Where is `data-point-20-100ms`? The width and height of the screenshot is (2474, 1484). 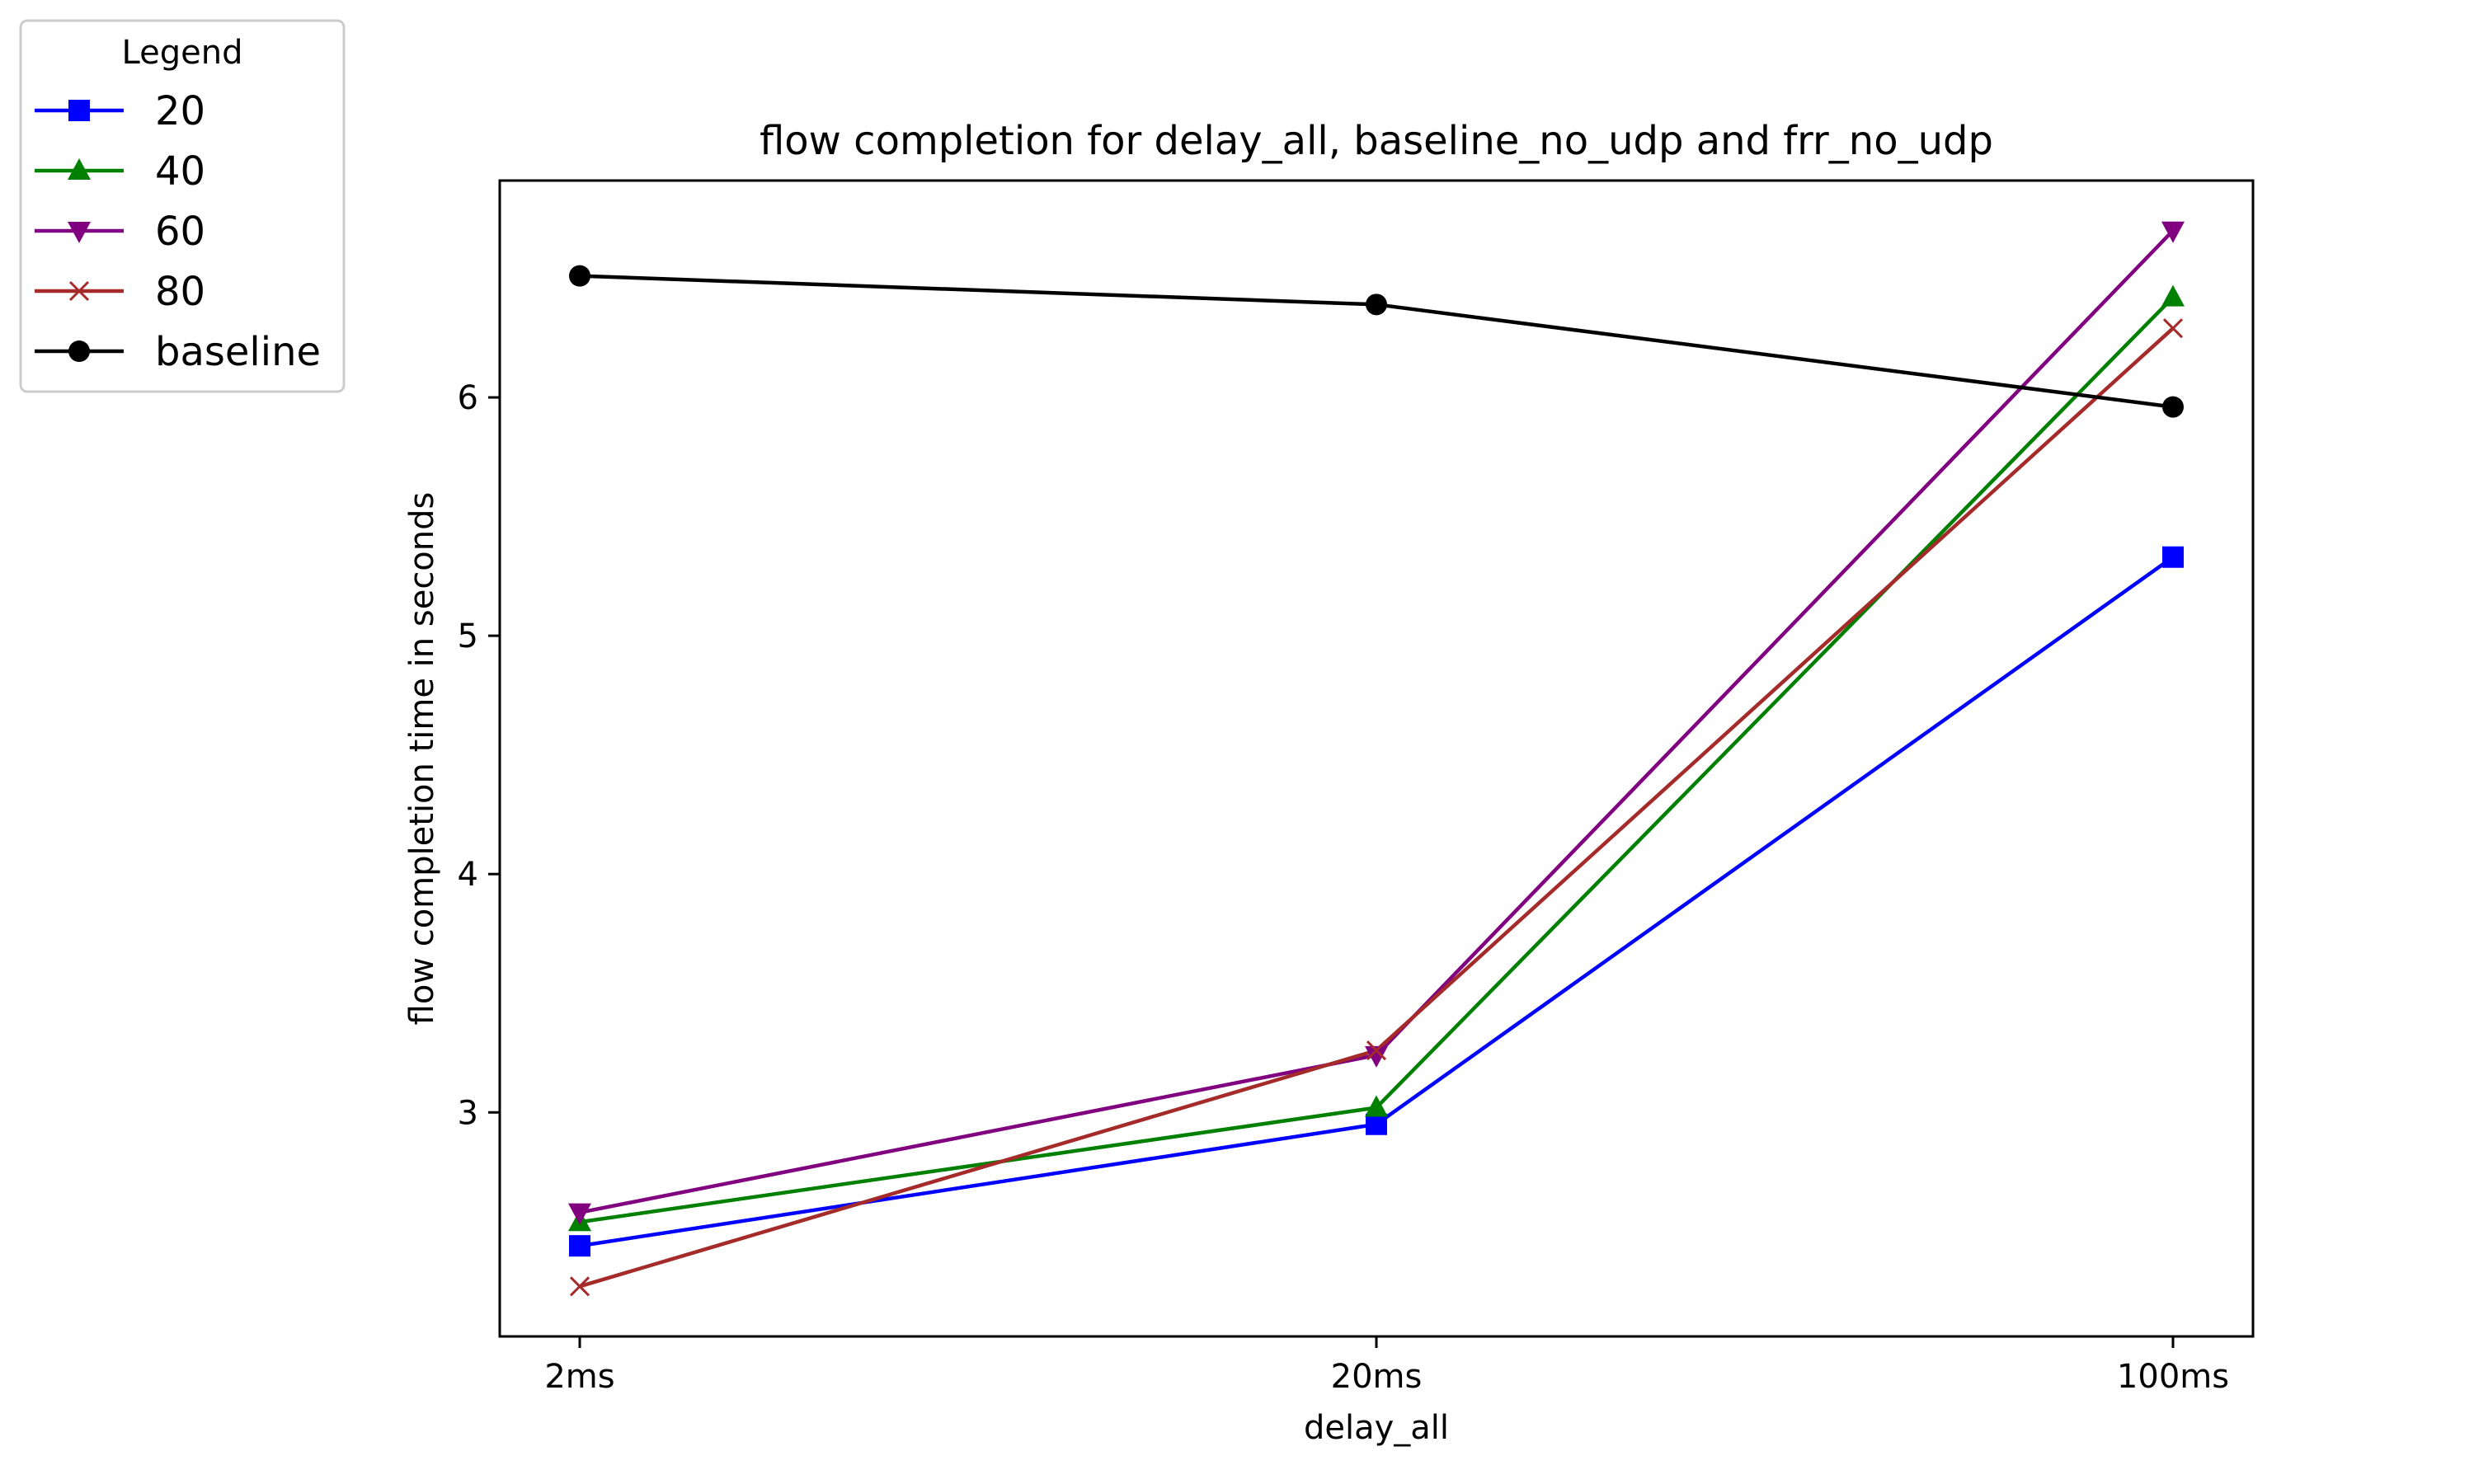 data-point-20-100ms is located at coordinates (2173, 557).